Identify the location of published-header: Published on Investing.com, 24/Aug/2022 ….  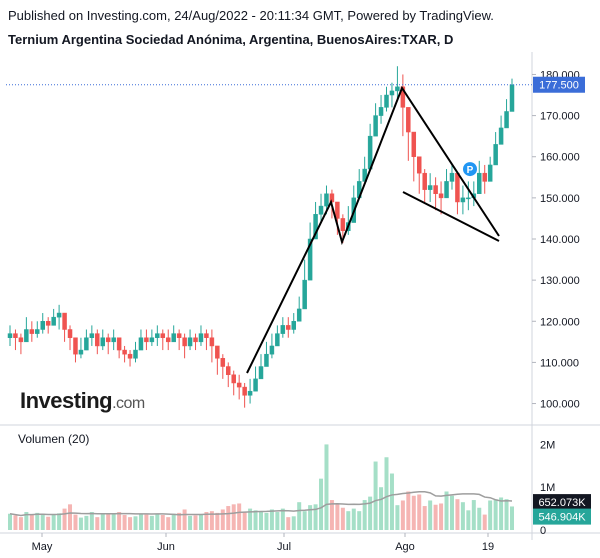
(251, 15).